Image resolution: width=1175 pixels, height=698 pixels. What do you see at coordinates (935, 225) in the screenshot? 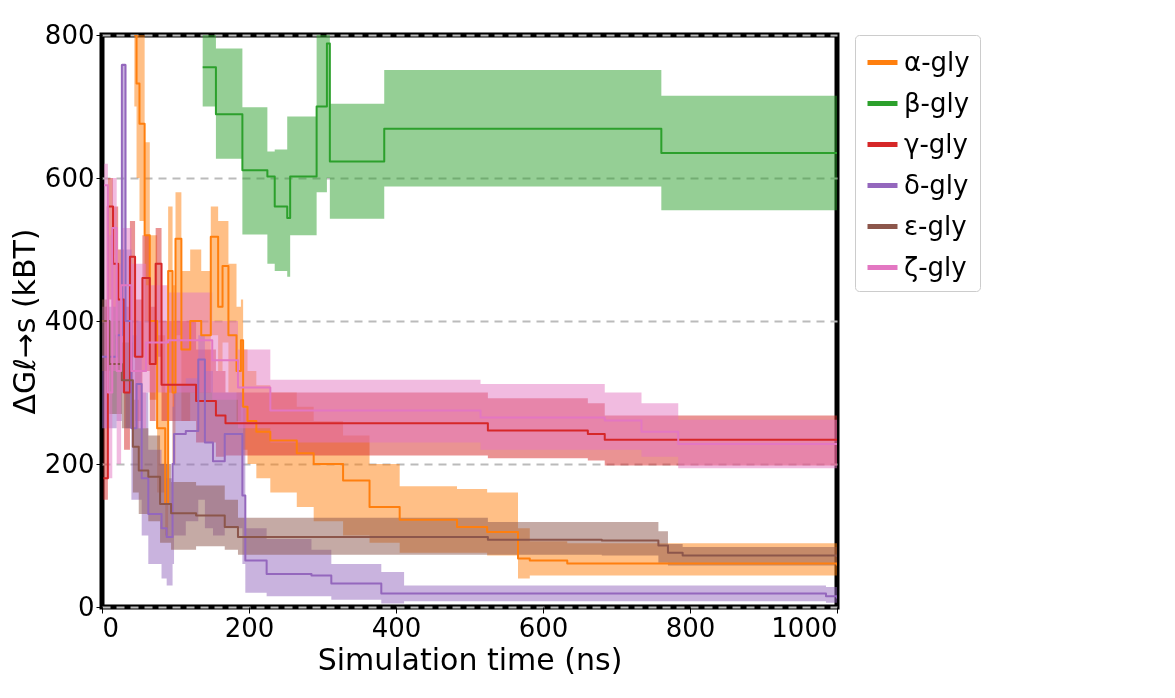
I see `legend-label: ε-gly` at bounding box center [935, 225].